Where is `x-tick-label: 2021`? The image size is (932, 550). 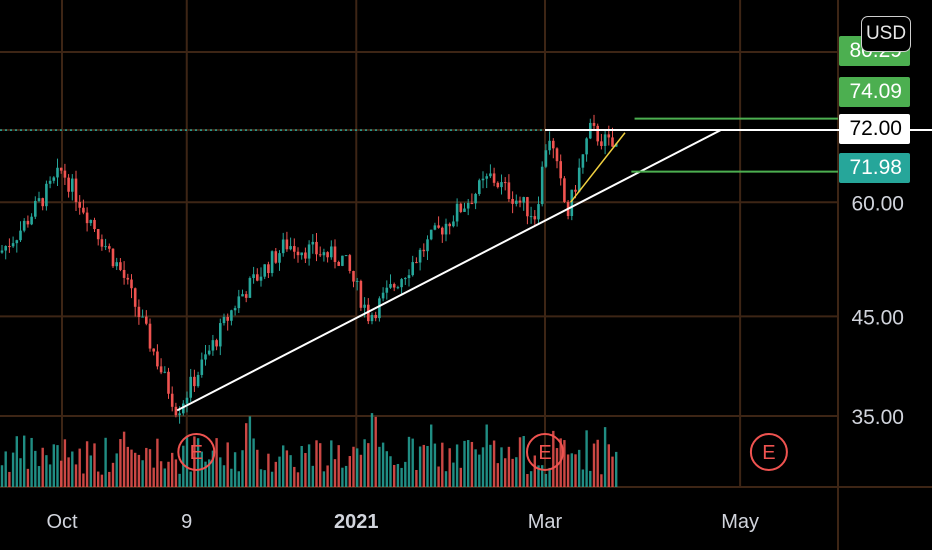 x-tick-label: 2021 is located at coordinates (356, 522).